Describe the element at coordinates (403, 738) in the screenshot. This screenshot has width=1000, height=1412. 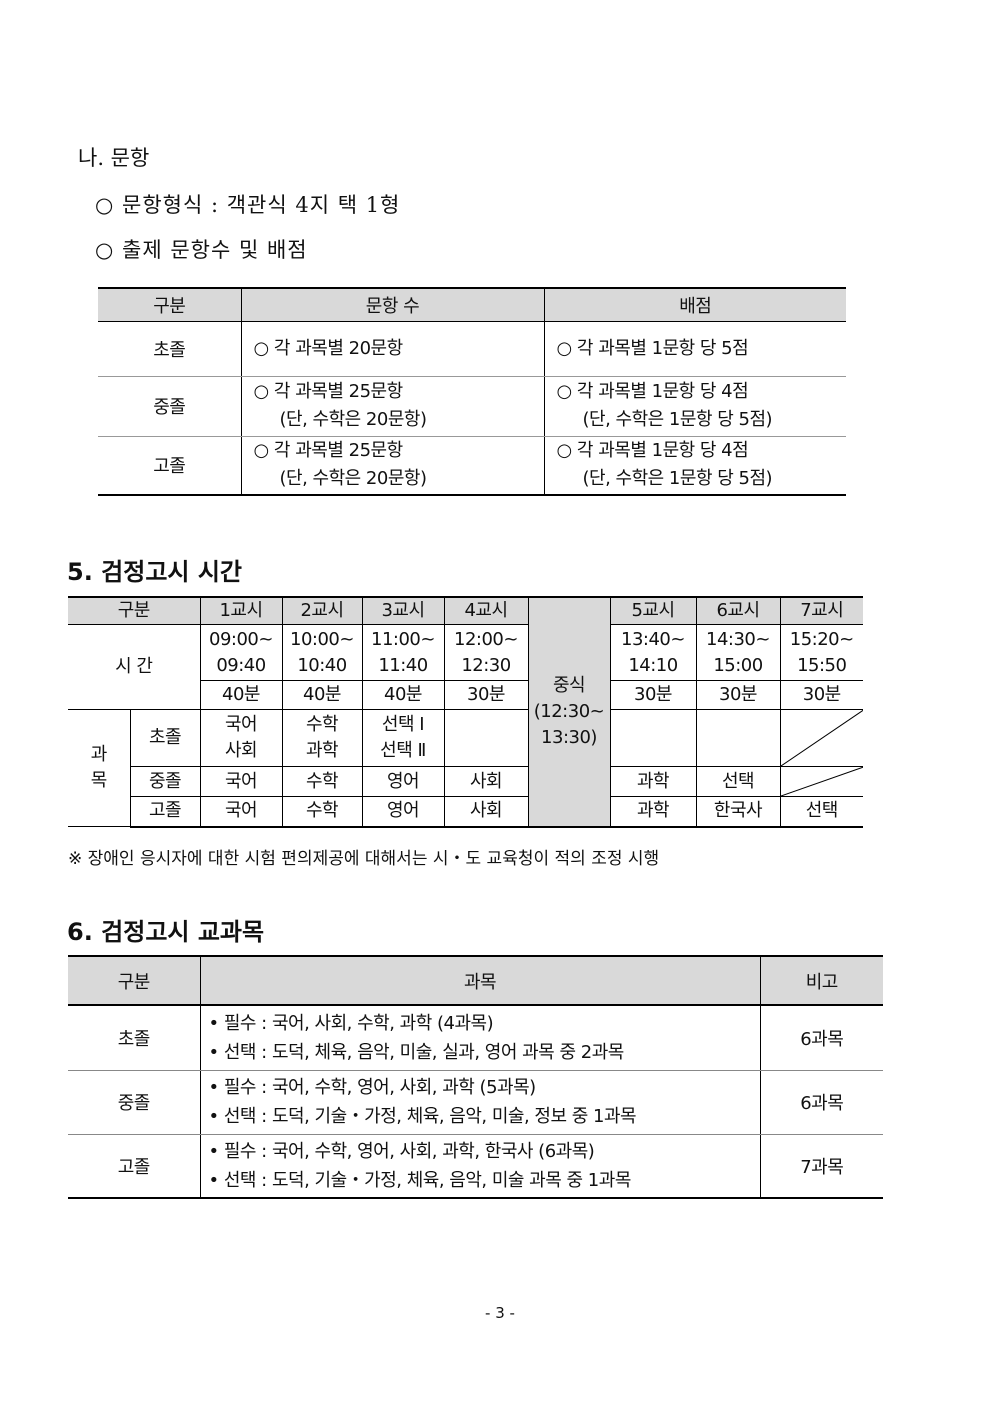
I see `subject-cell: 선택 Ⅰ 선택 Ⅱ` at that location.